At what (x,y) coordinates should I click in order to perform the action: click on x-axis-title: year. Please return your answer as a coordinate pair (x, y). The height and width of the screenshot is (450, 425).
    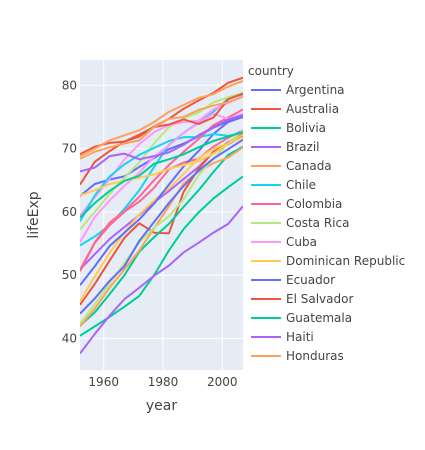
    Looking at the image, I should click on (161, 406).